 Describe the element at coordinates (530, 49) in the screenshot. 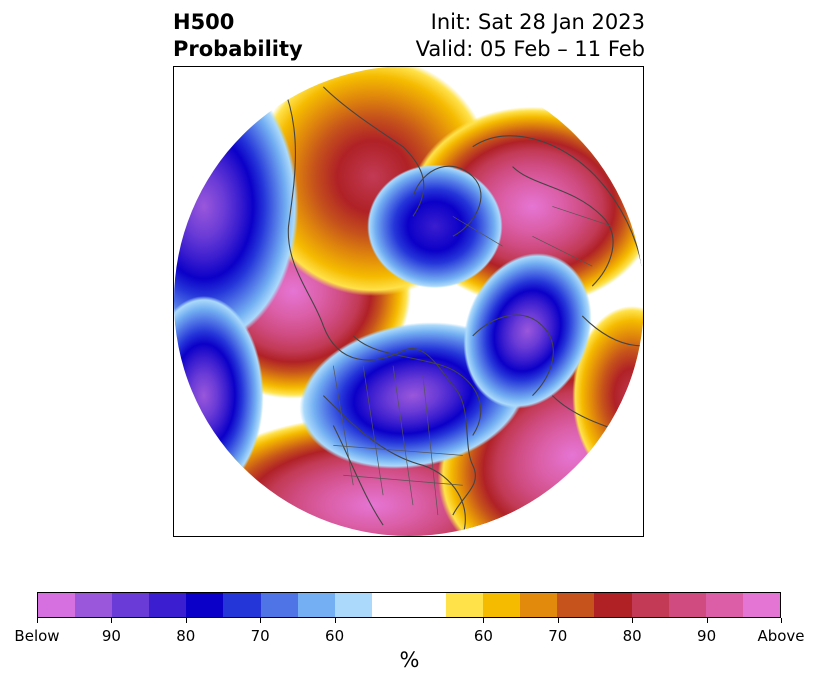

I see `valid-range: Valid: 05 Feb – 11 Feb` at that location.